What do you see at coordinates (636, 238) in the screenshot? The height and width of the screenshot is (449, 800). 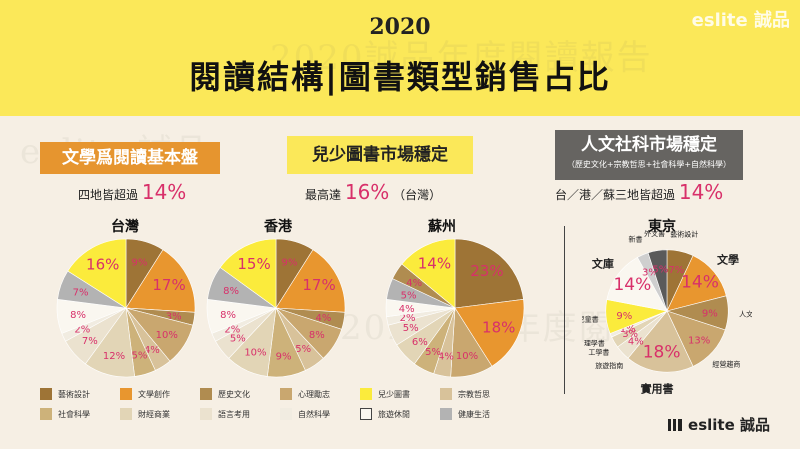 I see `pie-slice-category: 新書` at bounding box center [636, 238].